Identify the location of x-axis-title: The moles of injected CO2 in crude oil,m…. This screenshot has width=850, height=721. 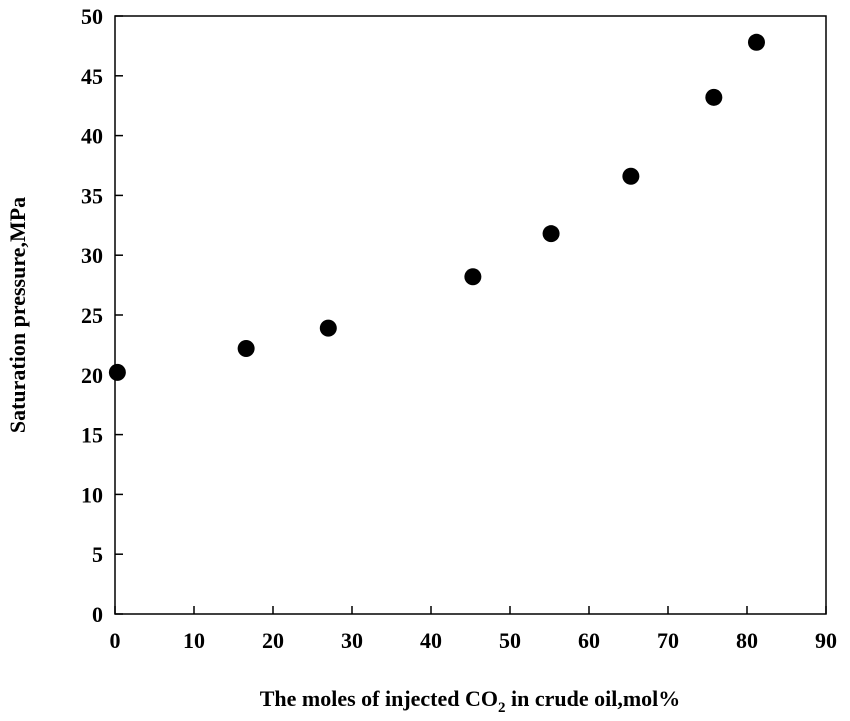
(470, 701).